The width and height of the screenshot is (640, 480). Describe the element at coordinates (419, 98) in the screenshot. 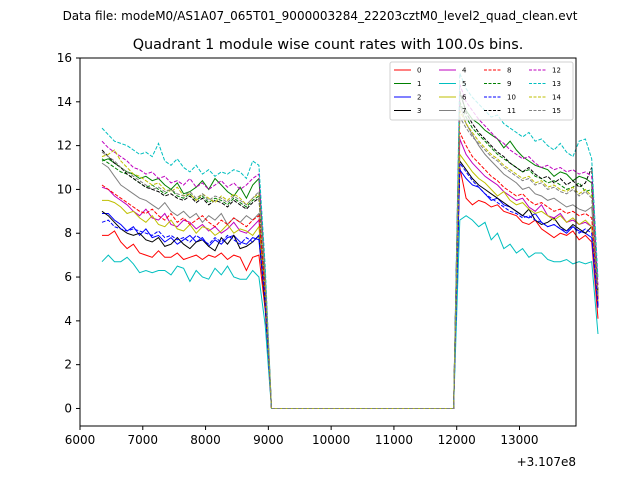

I see `legend-entry: 2` at that location.